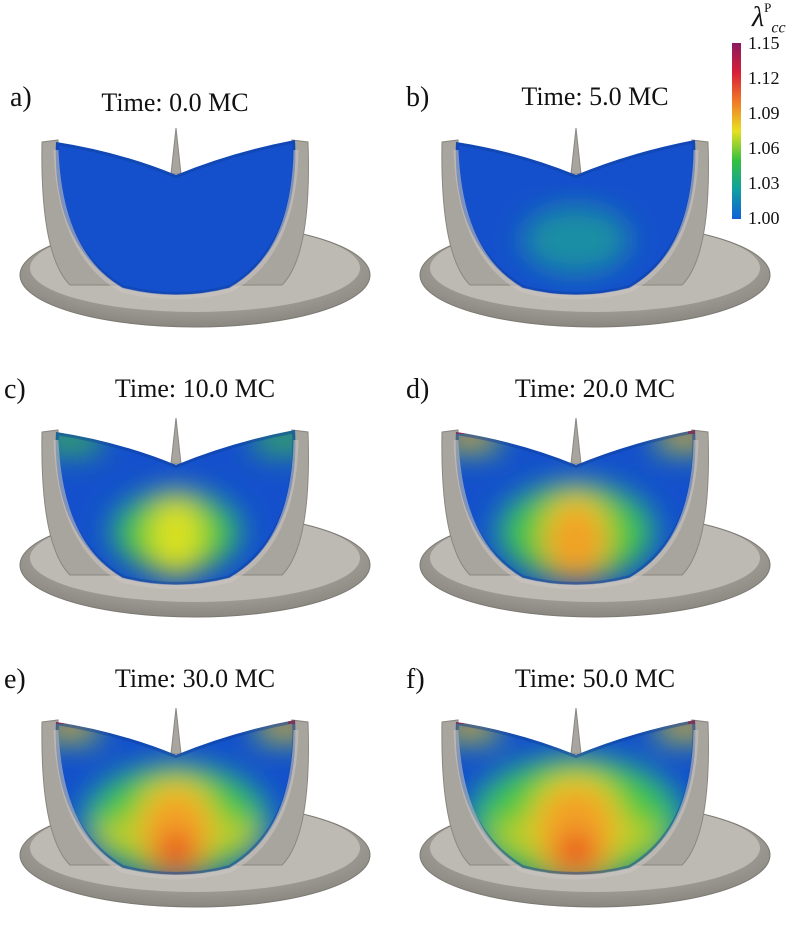 This screenshot has width=800, height=925. I want to click on panel-label: d), so click(418, 389).